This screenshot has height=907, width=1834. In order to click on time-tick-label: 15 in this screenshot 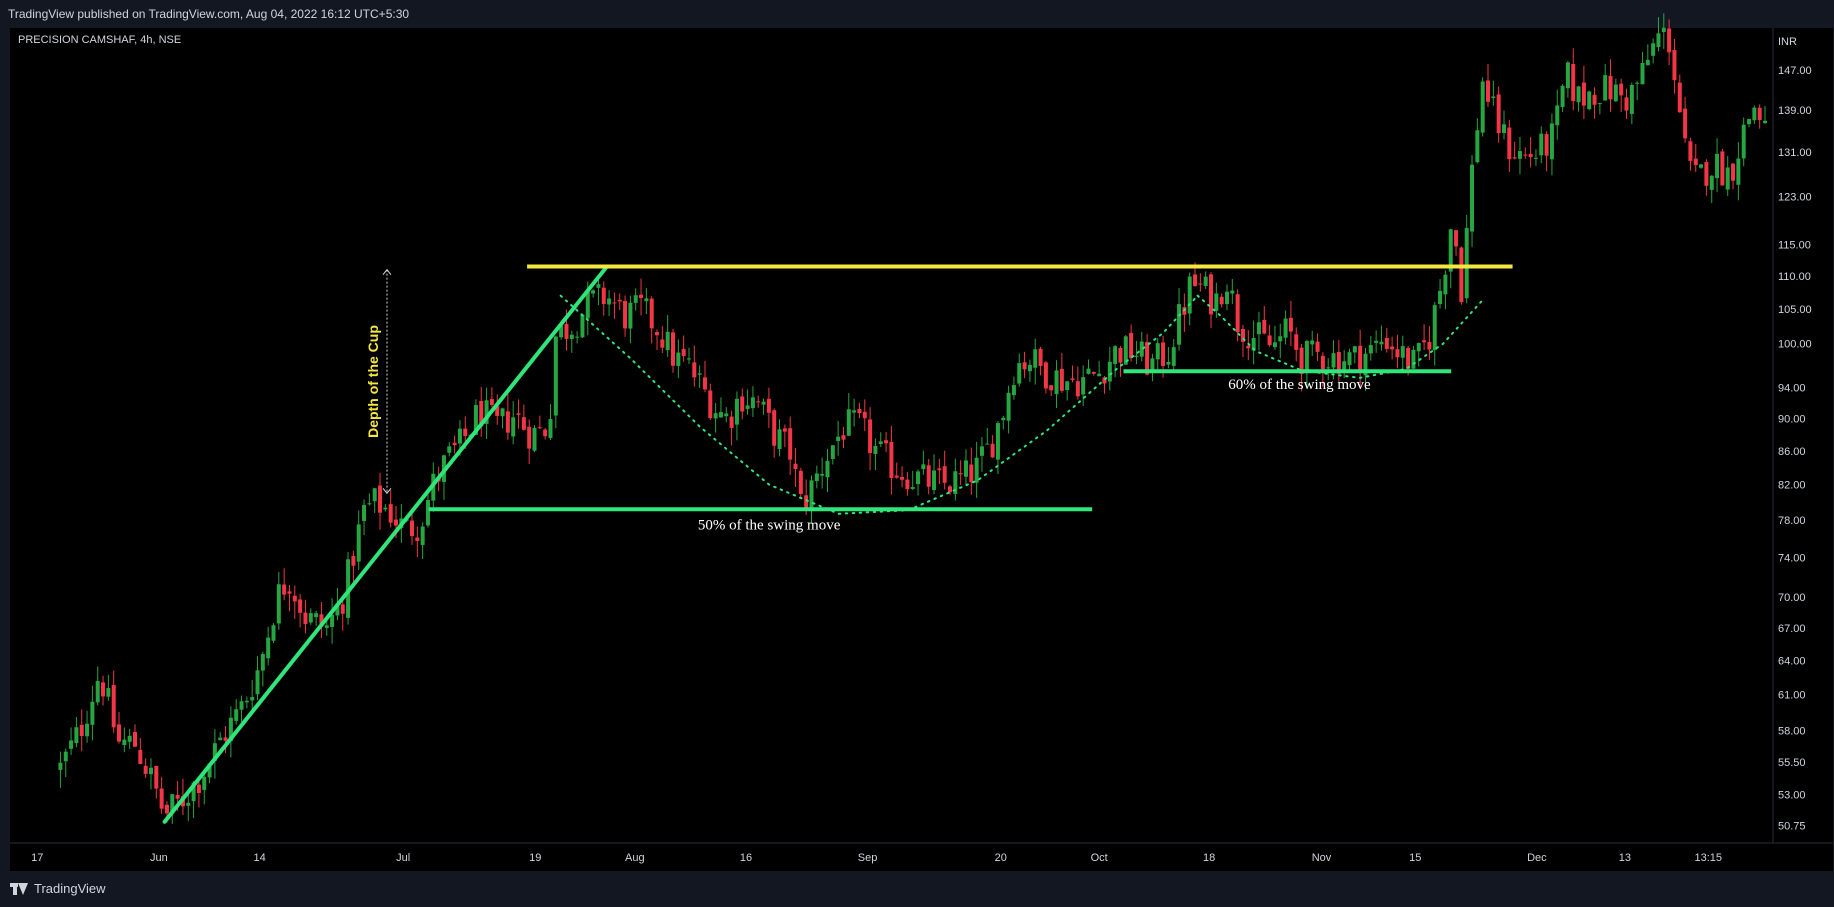, I will do `click(1415, 858)`.